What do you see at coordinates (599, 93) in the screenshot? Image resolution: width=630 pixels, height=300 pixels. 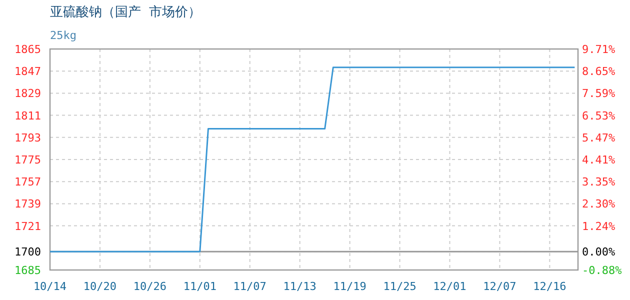 I see `y2-tick-label: 7.59%` at bounding box center [599, 93].